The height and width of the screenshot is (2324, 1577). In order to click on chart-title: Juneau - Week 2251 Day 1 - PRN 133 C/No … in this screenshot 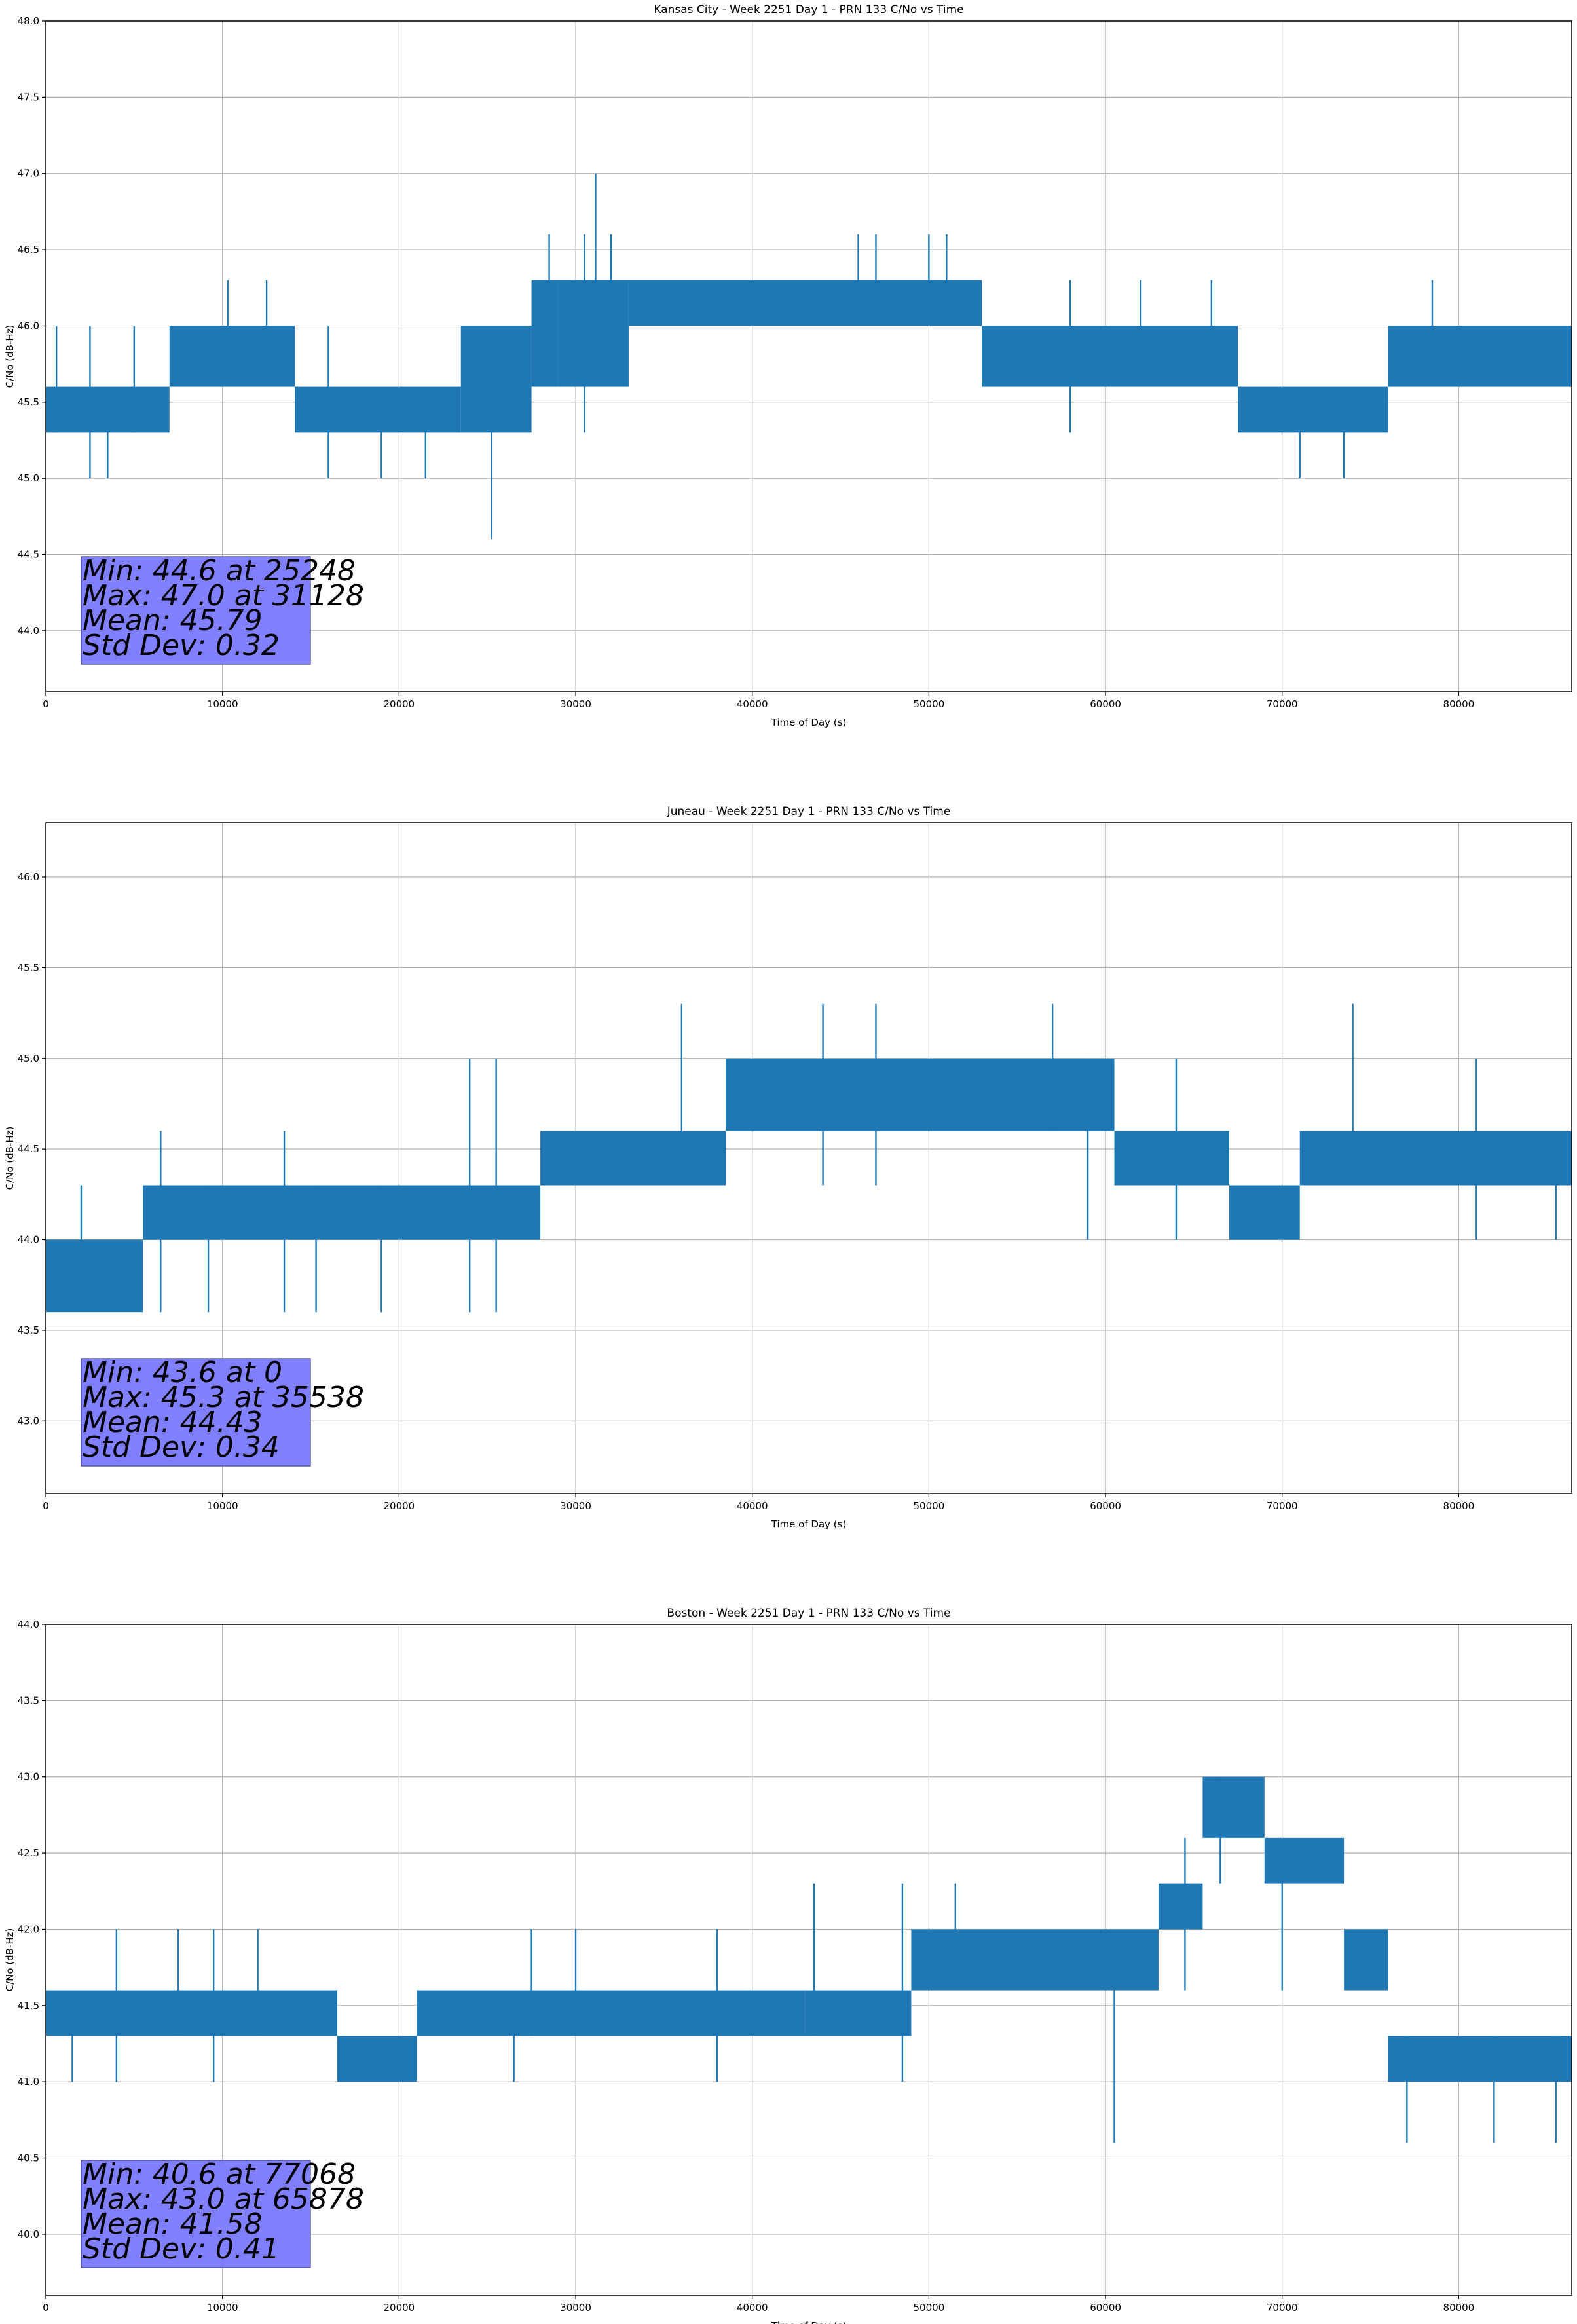, I will do `click(809, 811)`.